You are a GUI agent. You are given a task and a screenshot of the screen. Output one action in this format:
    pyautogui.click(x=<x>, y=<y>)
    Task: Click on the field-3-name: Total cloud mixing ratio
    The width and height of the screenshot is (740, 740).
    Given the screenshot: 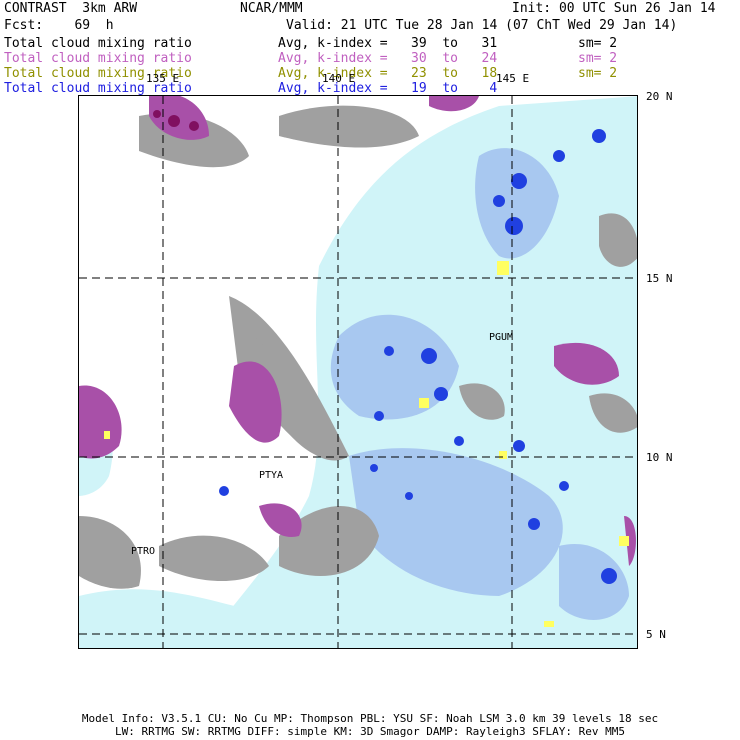 What is the action you would take?
    pyautogui.click(x=98, y=73)
    